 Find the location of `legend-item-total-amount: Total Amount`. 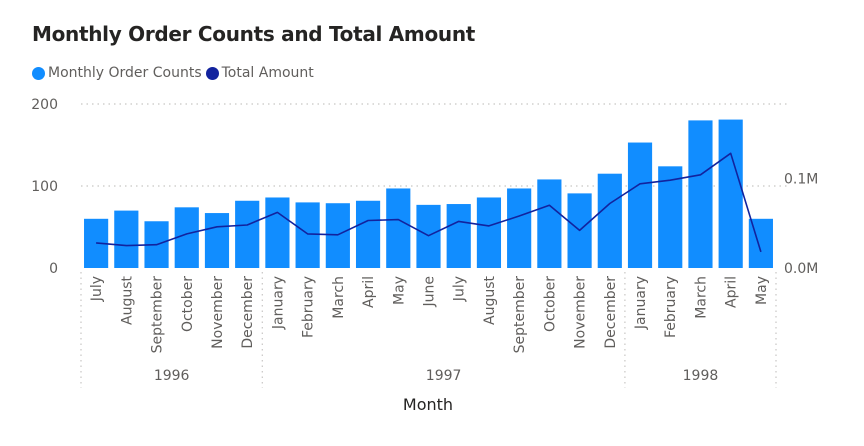

legend-item-total-amount: Total Amount is located at coordinates (259, 73).